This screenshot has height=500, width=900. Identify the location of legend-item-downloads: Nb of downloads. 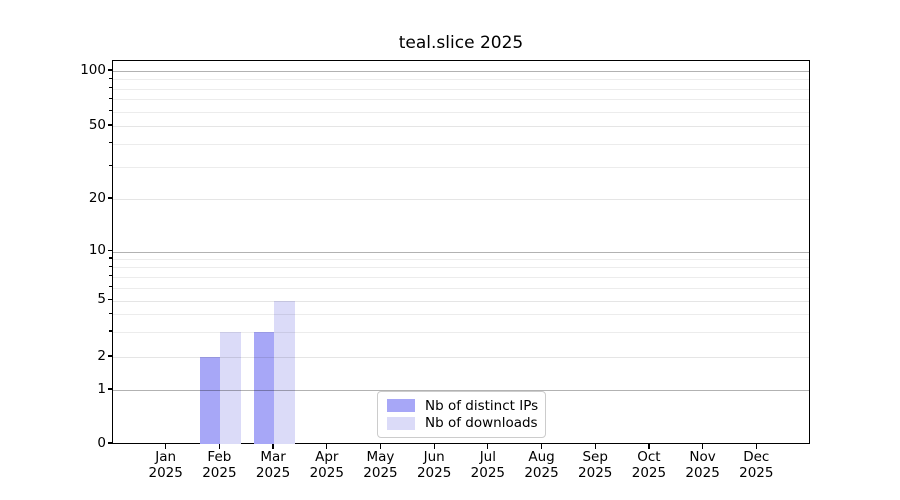
(462, 424).